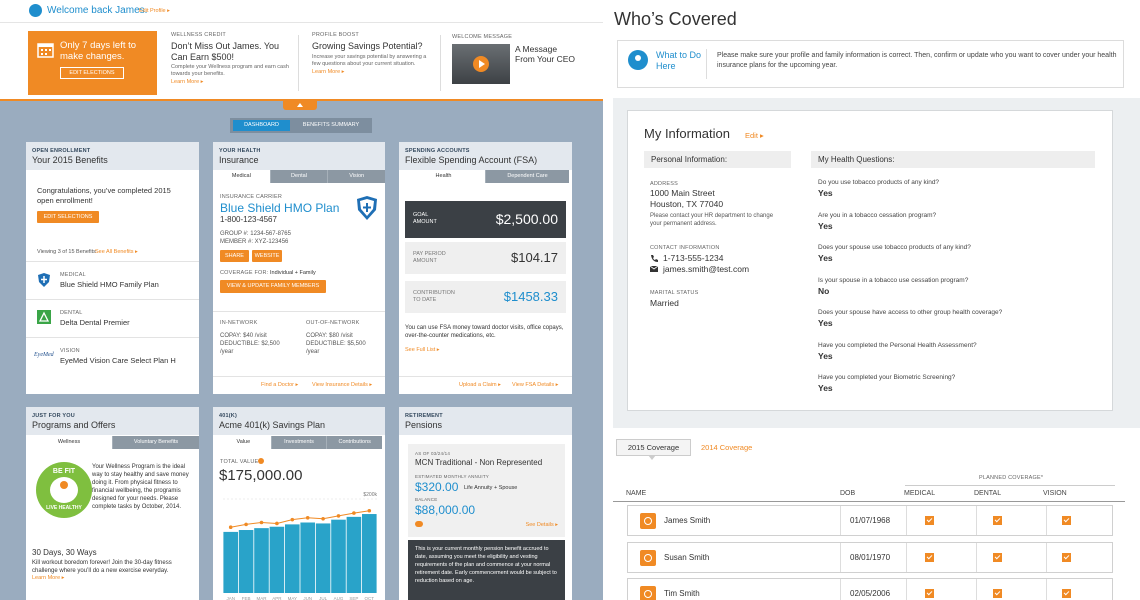 The image size is (1140, 600). What do you see at coordinates (116, 252) in the screenshot?
I see `see-all-link: See All Benefits ▸` at bounding box center [116, 252].